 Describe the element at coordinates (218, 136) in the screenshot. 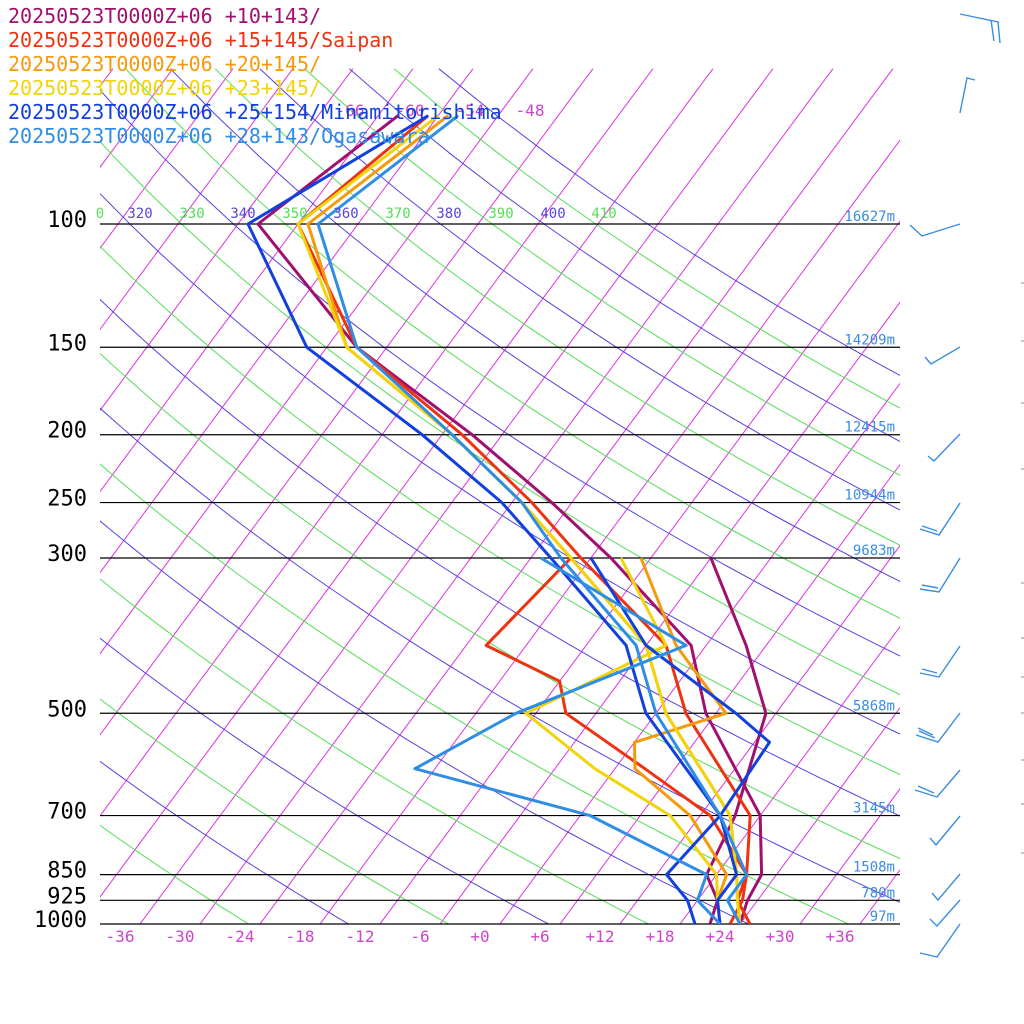

I see `legend-entry: 20250523T0000Z+06 +28+143/Ogasawara` at that location.